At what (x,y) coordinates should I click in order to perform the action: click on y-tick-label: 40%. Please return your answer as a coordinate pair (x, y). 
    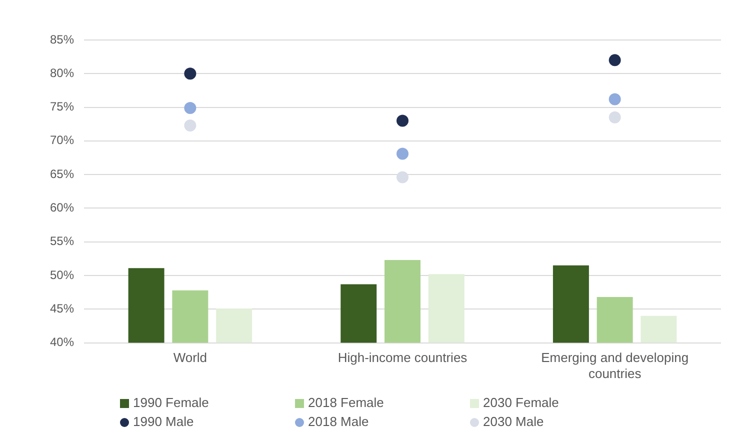
    Looking at the image, I should click on (62, 342).